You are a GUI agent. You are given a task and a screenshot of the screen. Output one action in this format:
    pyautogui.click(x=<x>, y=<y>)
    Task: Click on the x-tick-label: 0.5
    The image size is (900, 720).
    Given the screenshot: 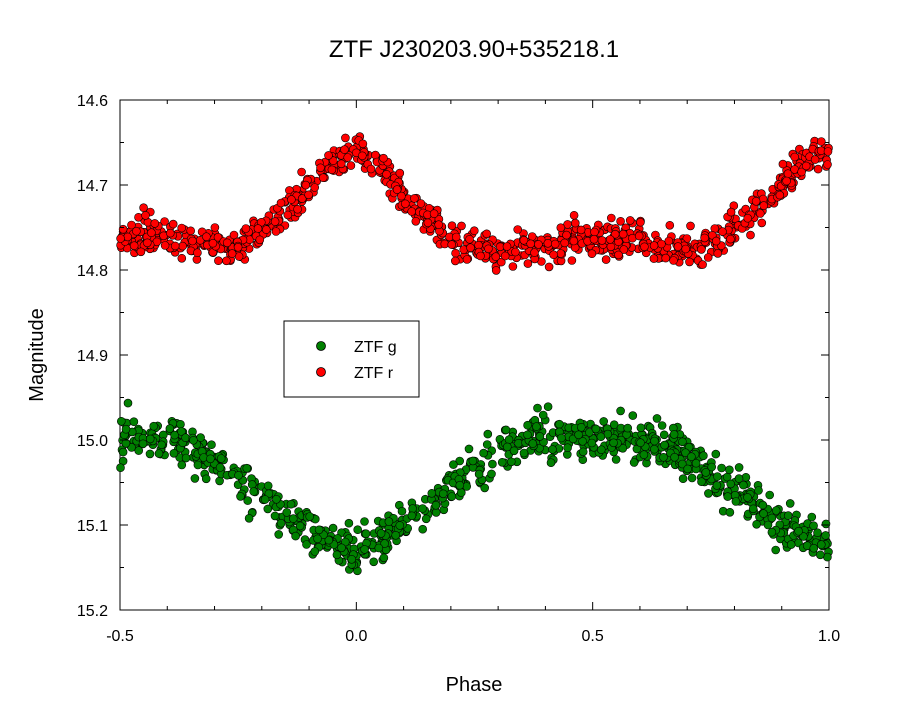 What is the action you would take?
    pyautogui.click(x=593, y=636)
    